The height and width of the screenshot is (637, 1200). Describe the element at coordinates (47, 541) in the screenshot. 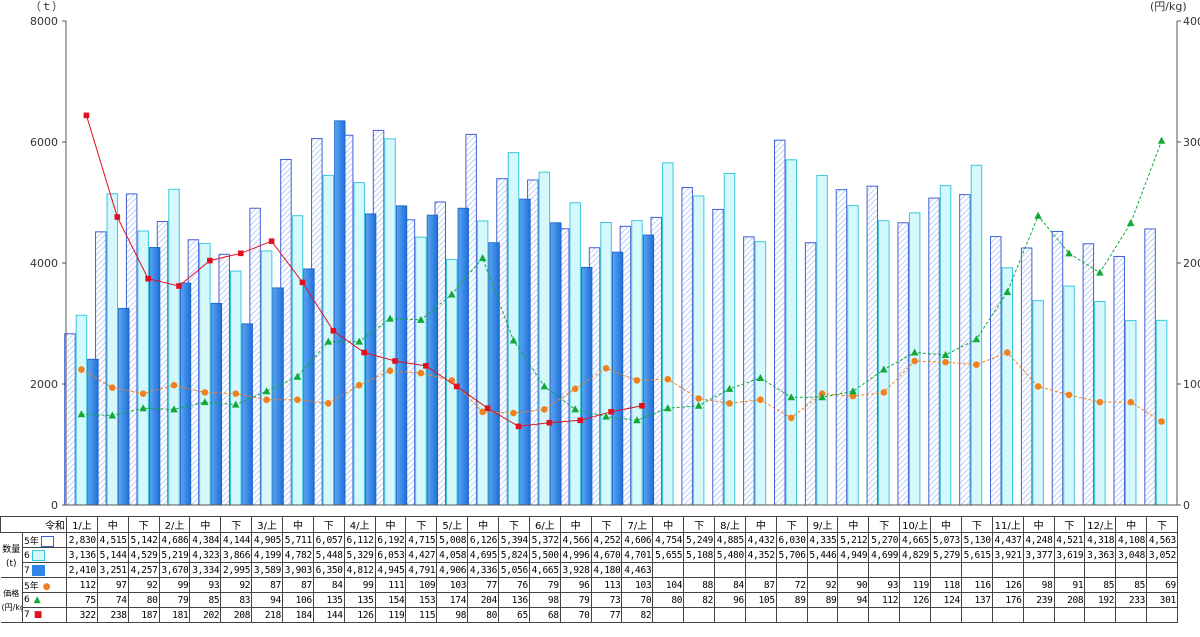

I see `legend-swatch` at that location.